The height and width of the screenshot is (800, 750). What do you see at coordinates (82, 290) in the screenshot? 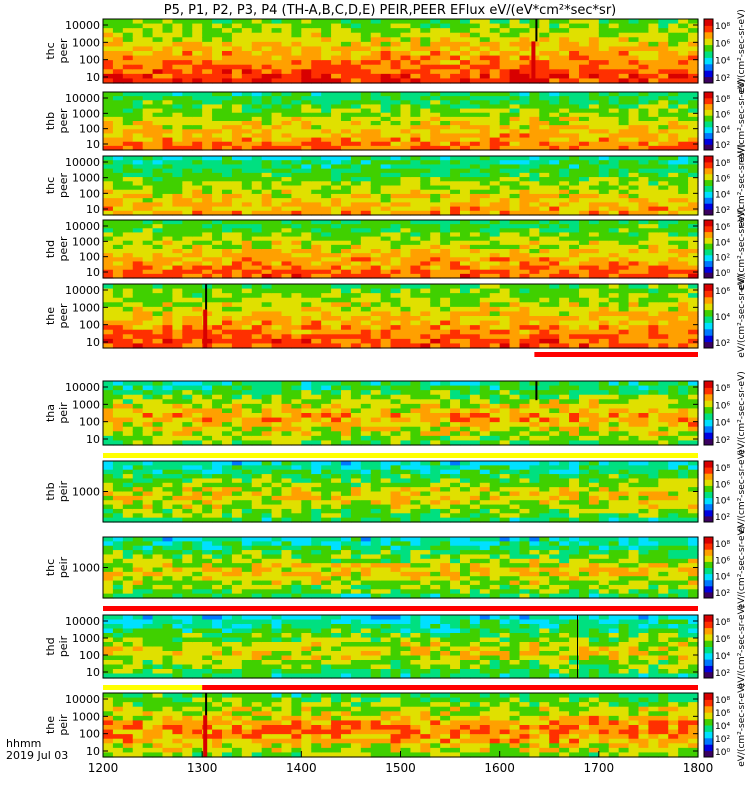
I see `y-tick-label: 10000` at bounding box center [82, 290].